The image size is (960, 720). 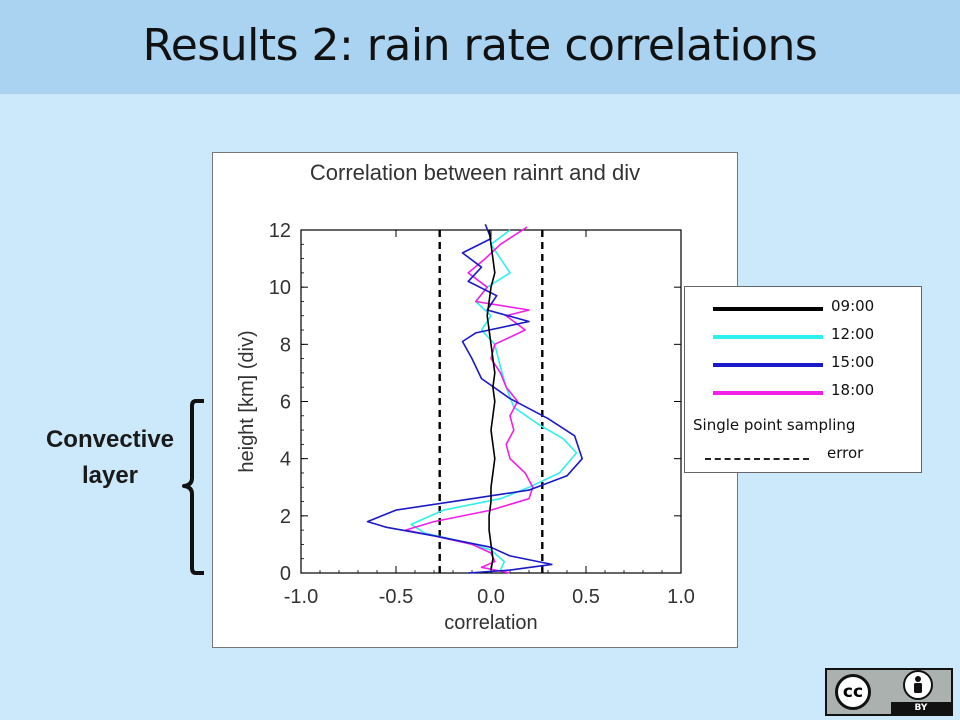 What do you see at coordinates (845, 453) in the screenshot?
I see `legend-error-label: error` at bounding box center [845, 453].